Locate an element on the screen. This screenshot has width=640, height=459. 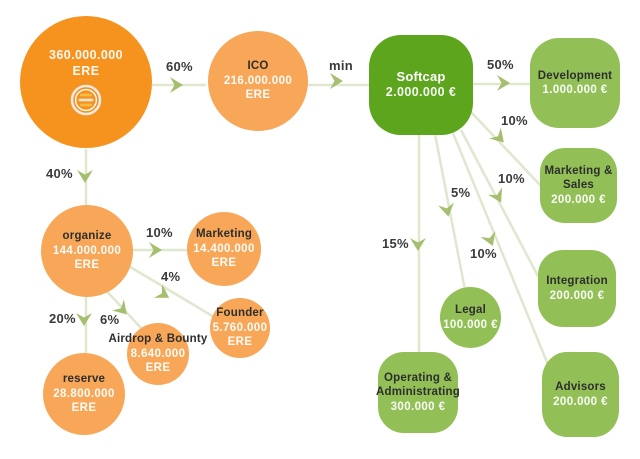
operating-value: 300.000 € is located at coordinates (418, 406).